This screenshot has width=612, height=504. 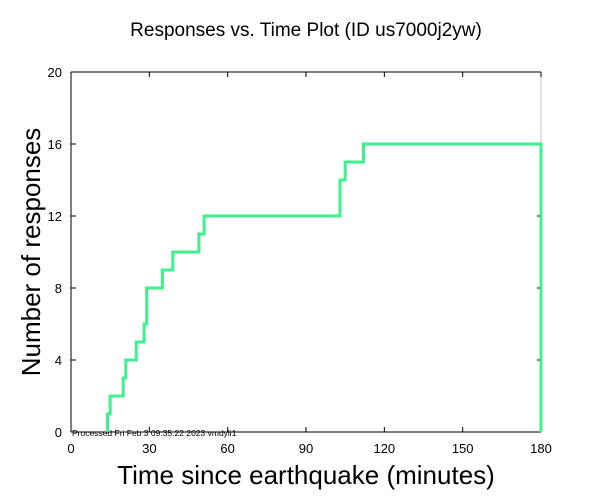 I want to click on x-tick-label: 0, so click(x=70, y=448).